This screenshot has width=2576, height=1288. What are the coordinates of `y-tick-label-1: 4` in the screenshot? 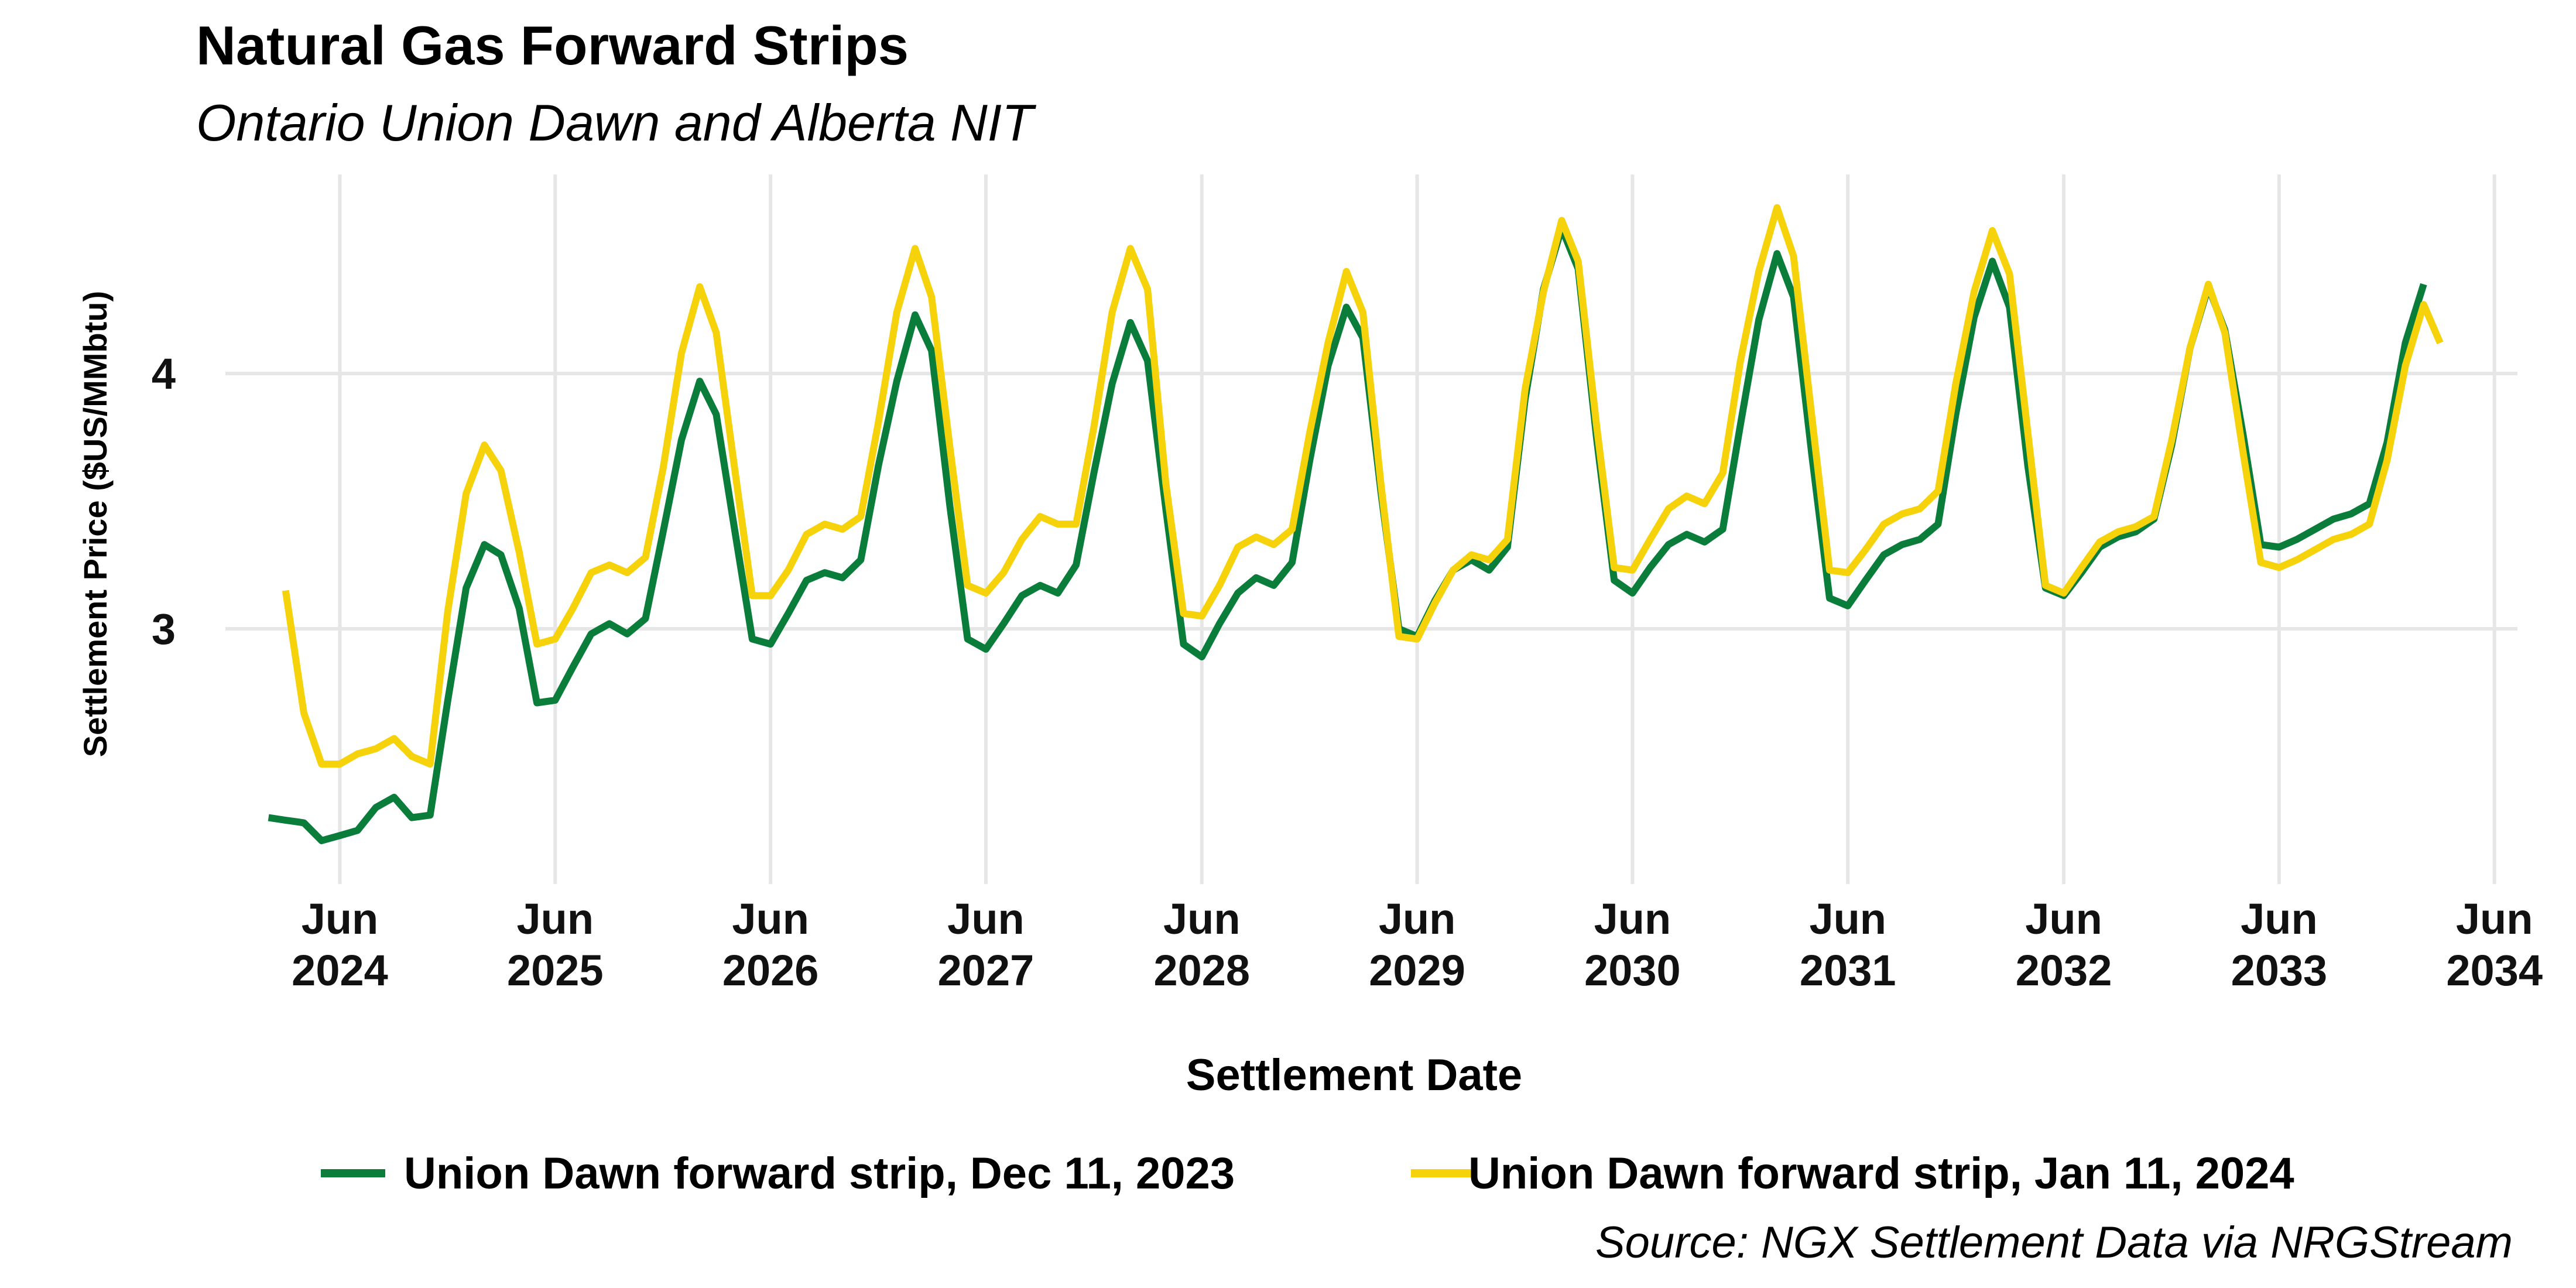 It's located at (164, 374).